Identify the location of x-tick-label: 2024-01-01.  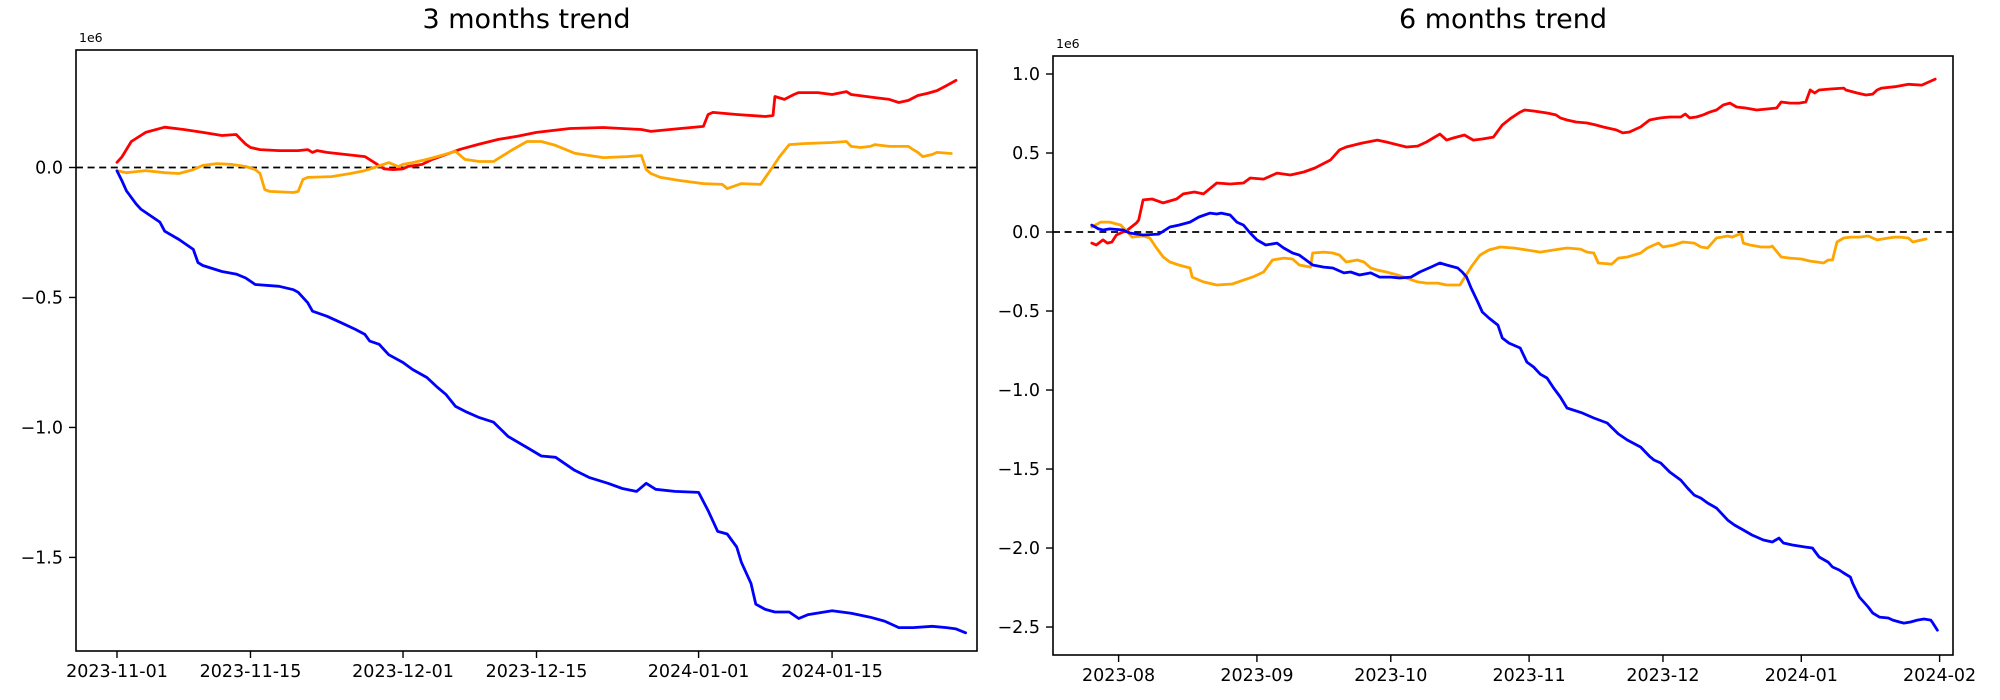
(699, 672).